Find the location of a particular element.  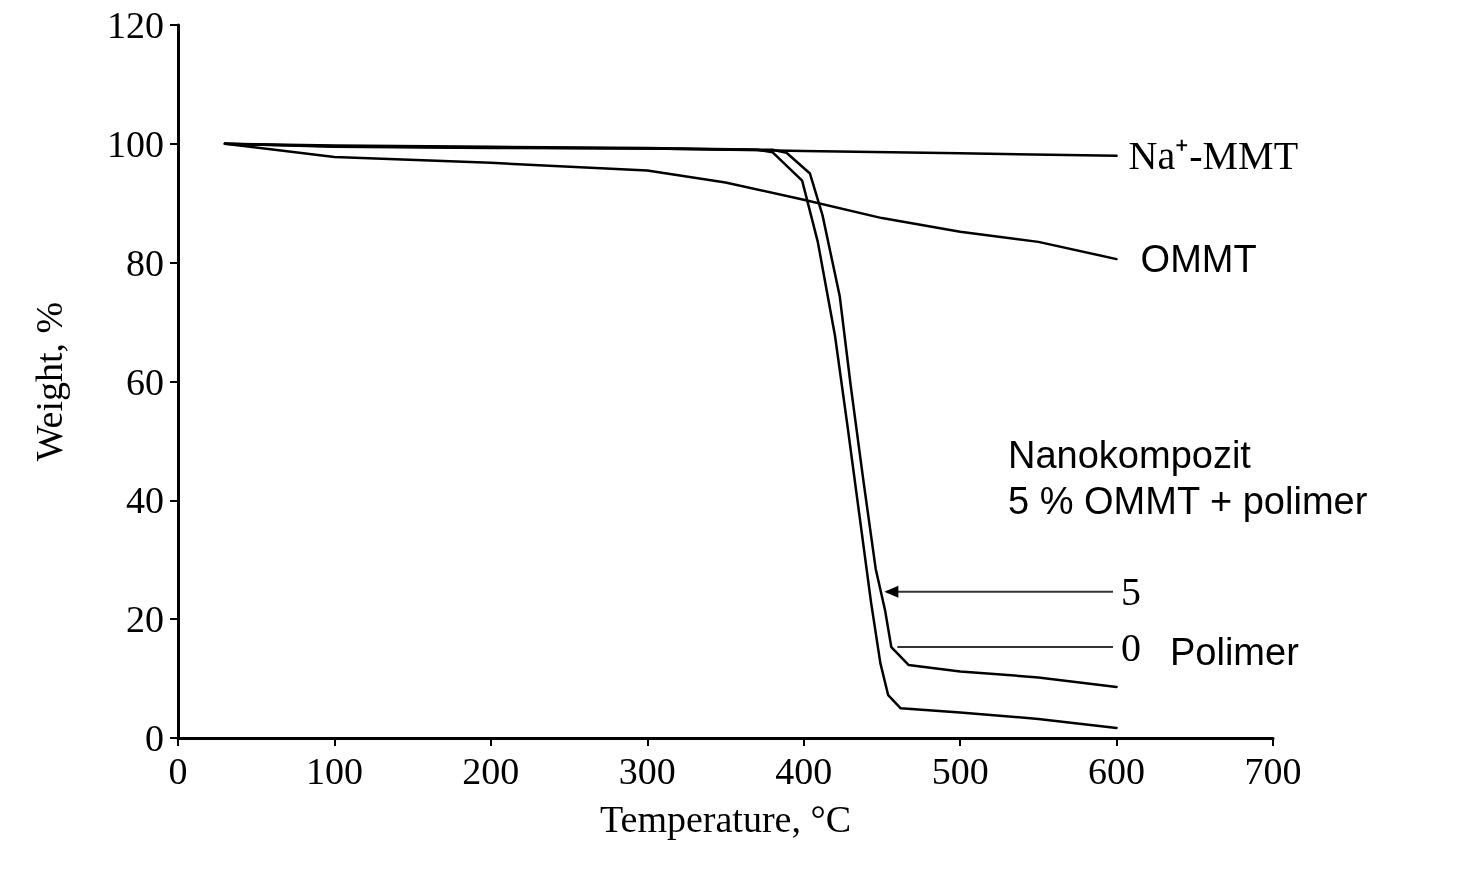

y-tick-label: 80 is located at coordinates (145, 262).